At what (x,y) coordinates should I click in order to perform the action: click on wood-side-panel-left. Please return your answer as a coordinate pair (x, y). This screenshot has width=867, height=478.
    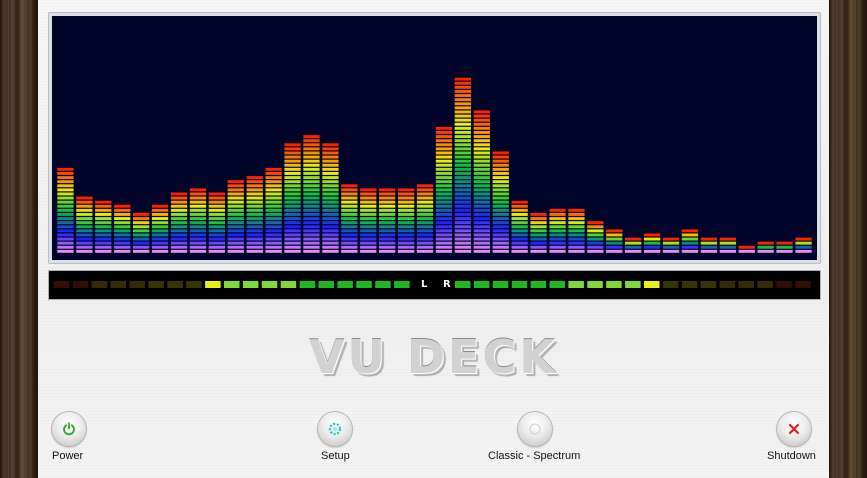
    Looking at the image, I should click on (19, 239).